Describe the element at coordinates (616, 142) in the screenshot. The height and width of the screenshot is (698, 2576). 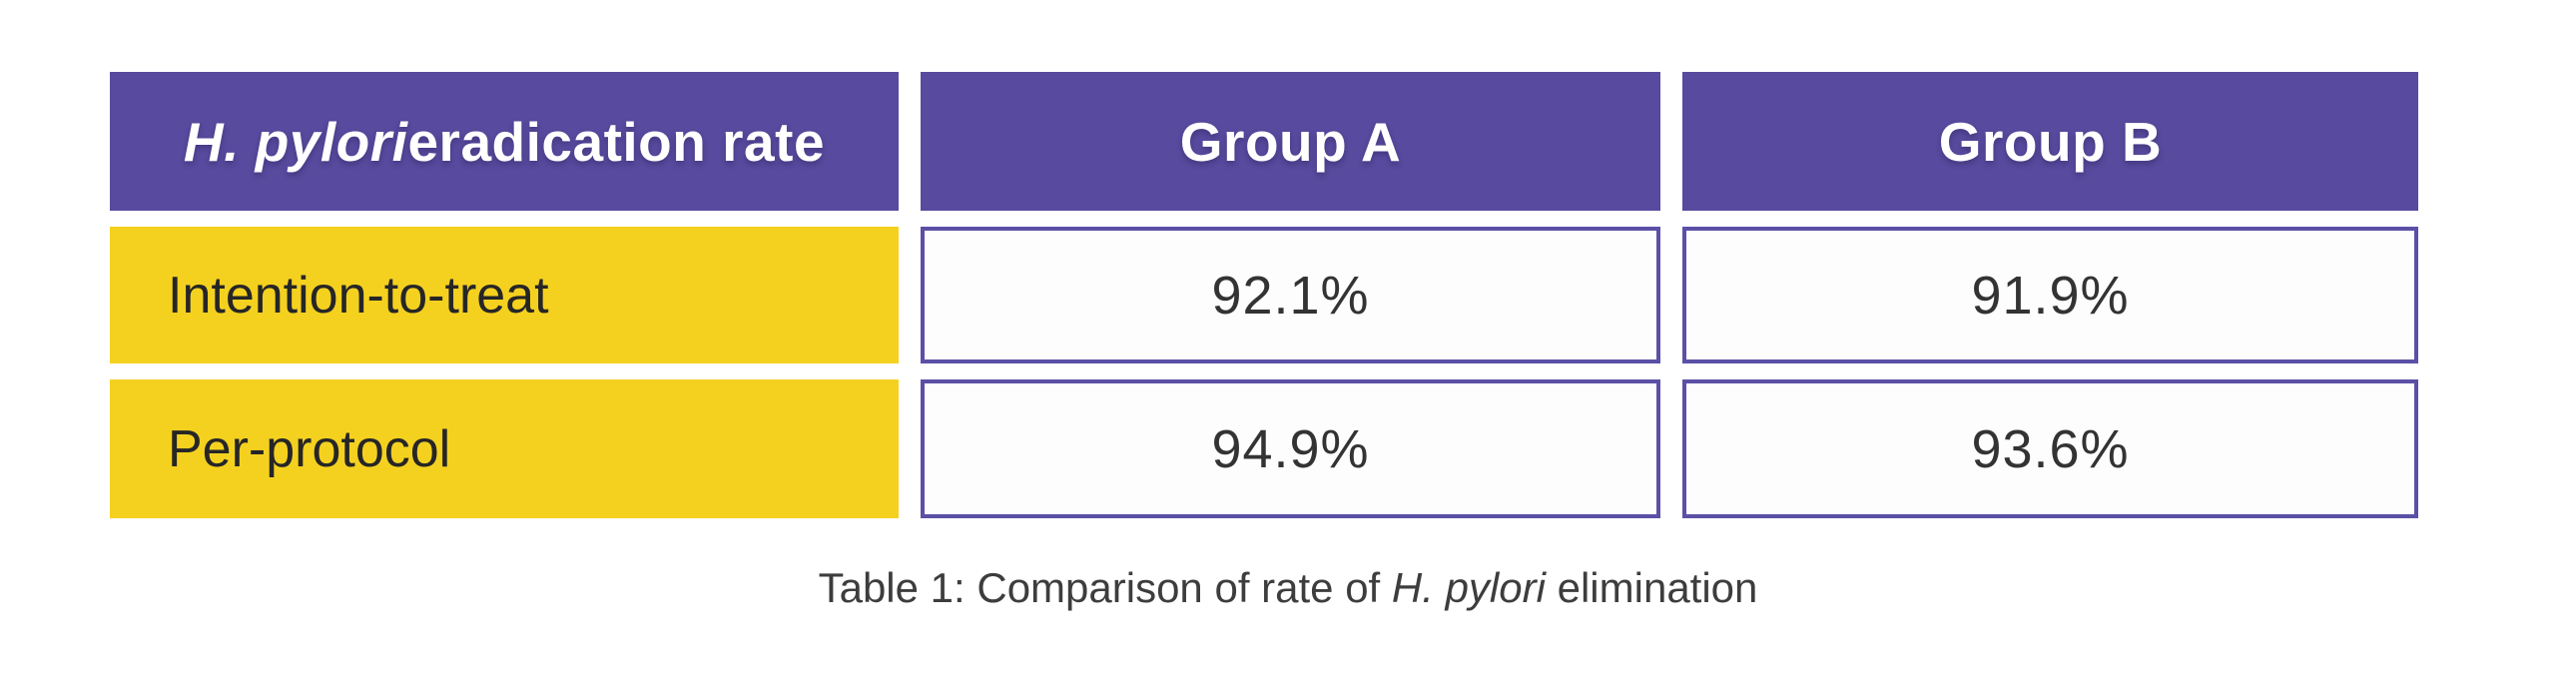
I see `header-eradication-rate-text: eradication rate` at that location.